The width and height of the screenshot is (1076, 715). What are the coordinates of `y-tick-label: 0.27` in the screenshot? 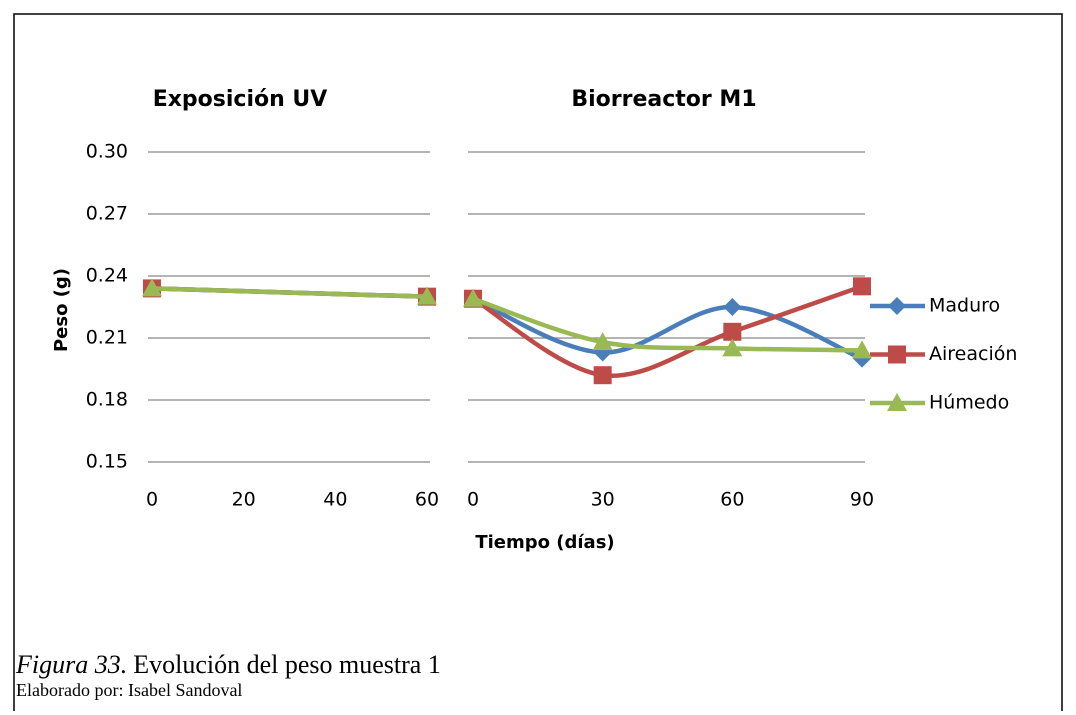 It's located at (107, 214).